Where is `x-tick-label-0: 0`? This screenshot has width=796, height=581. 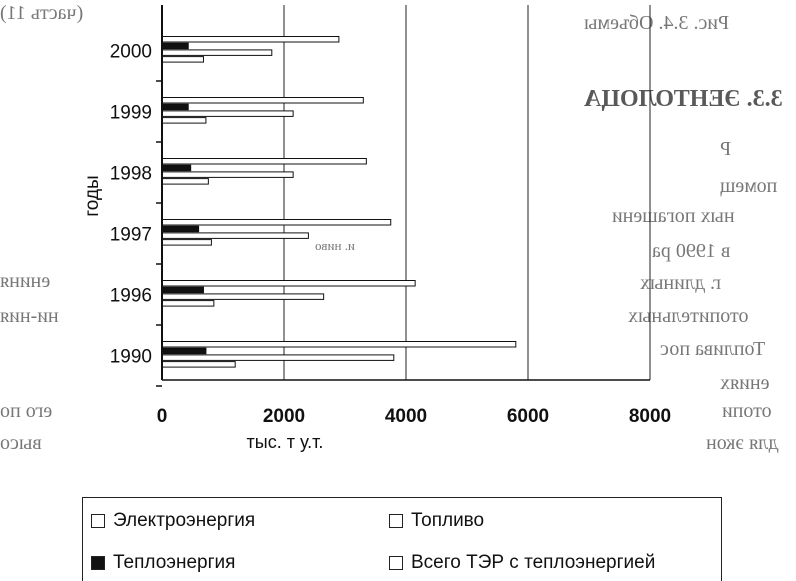 x-tick-label-0: 0 is located at coordinates (162, 416).